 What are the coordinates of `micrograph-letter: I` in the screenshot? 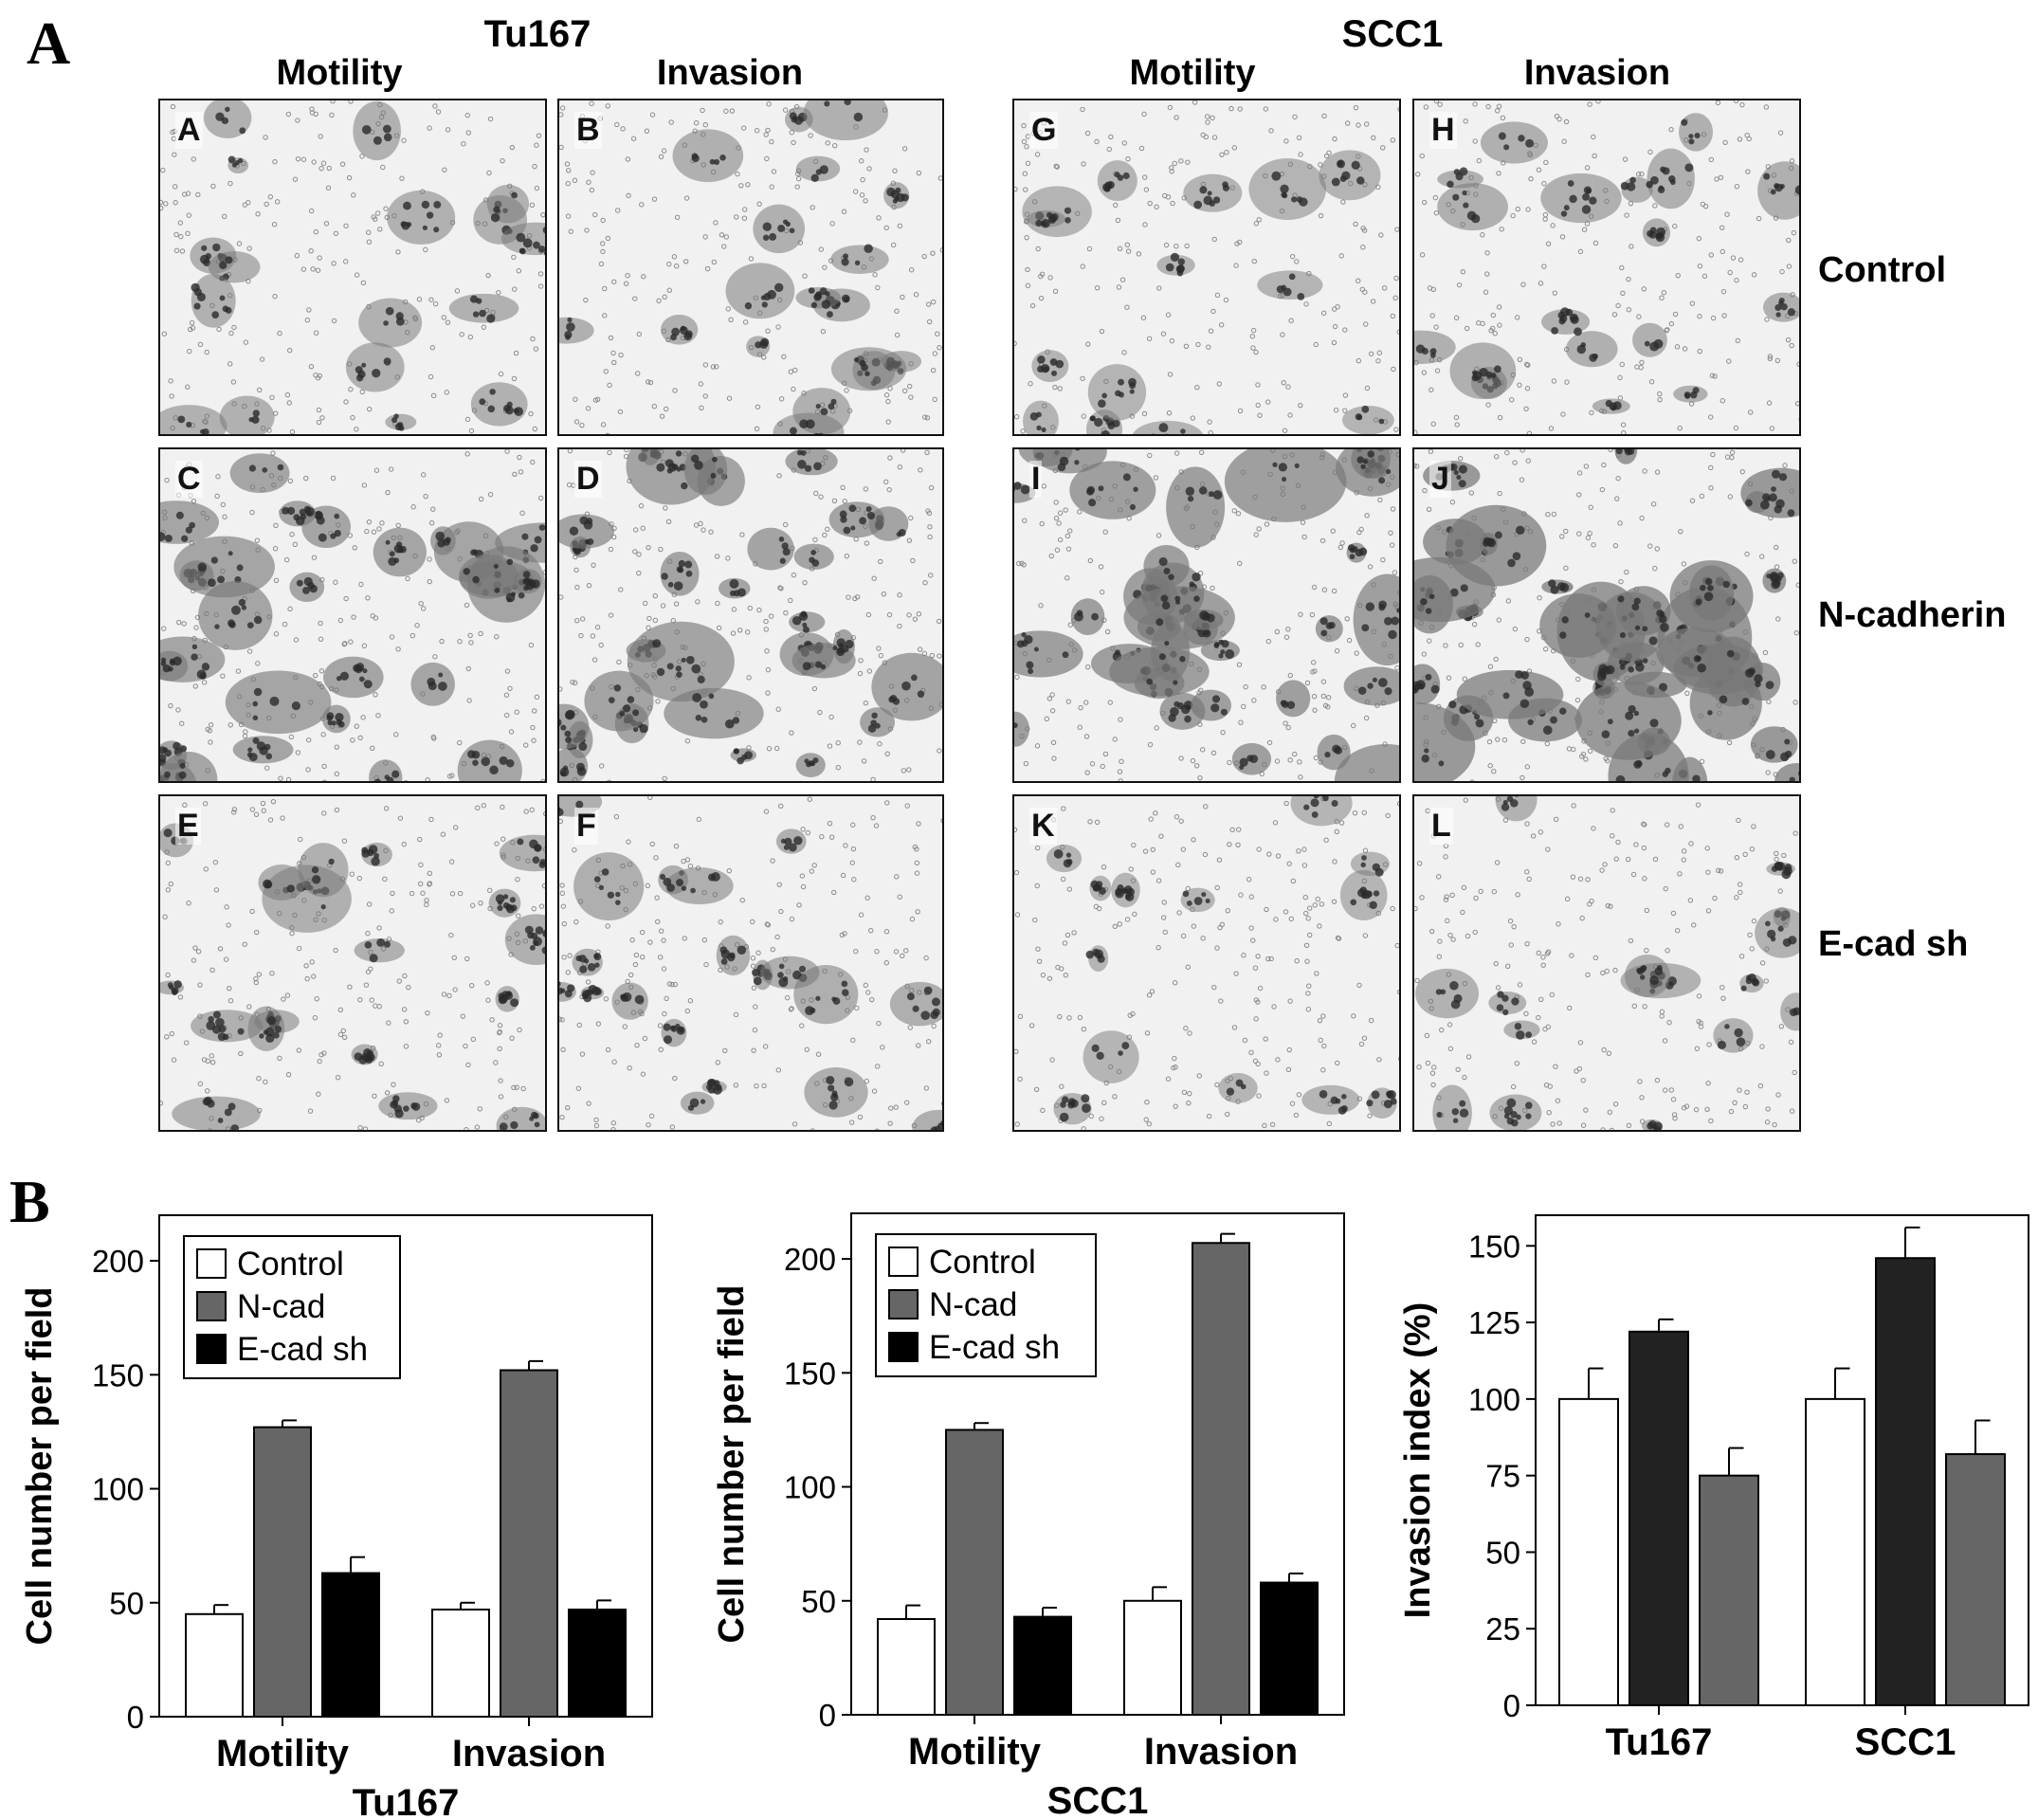 It's located at (1036, 479).